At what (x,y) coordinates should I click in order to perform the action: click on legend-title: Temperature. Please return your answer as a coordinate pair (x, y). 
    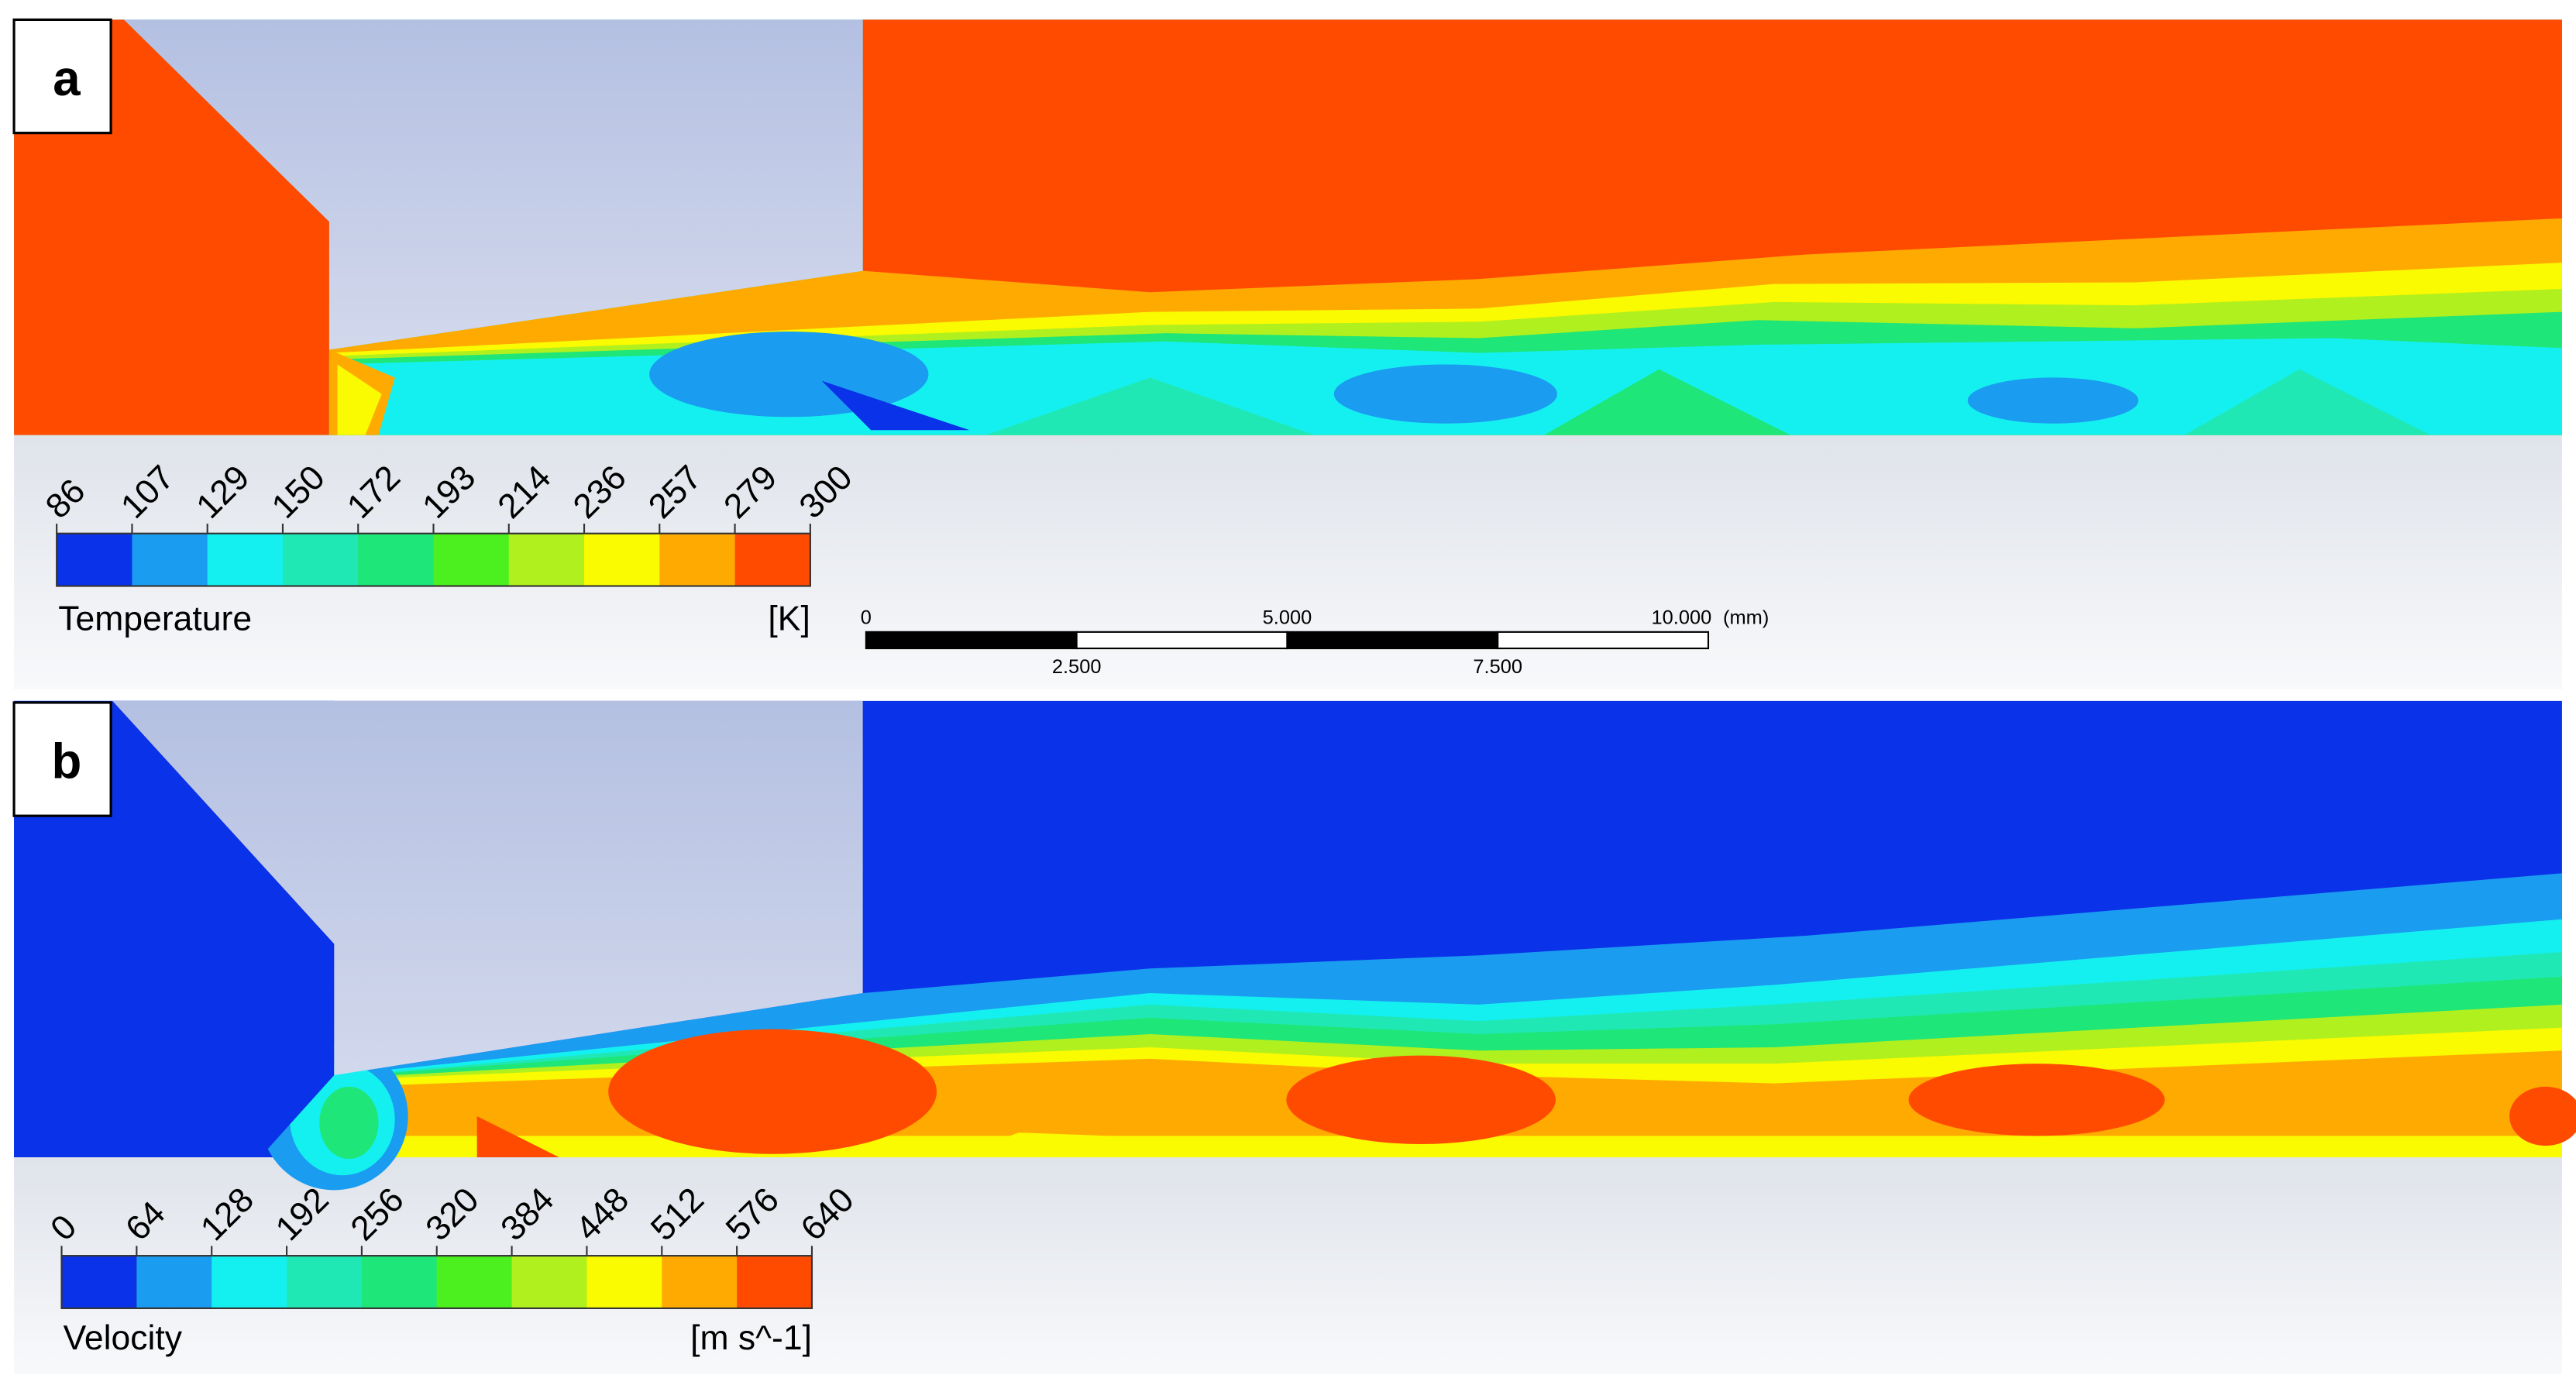
    Looking at the image, I should click on (155, 619).